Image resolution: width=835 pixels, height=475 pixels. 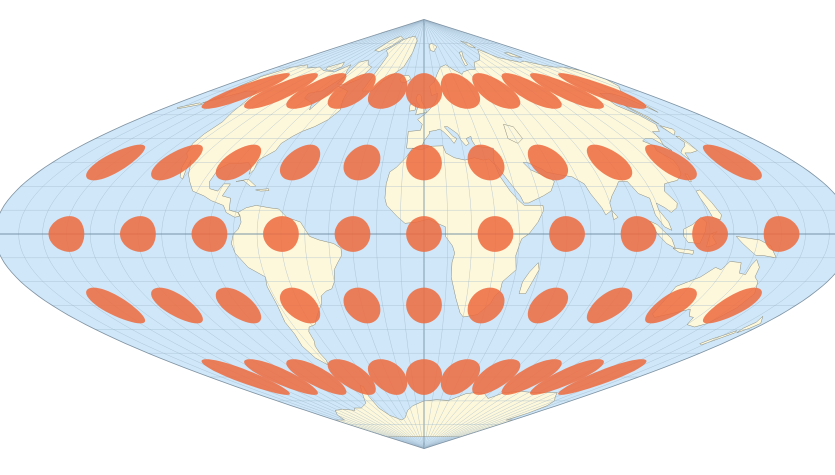 What do you see at coordinates (464, 231) in the screenshot?
I see `landmass-africa` at bounding box center [464, 231].